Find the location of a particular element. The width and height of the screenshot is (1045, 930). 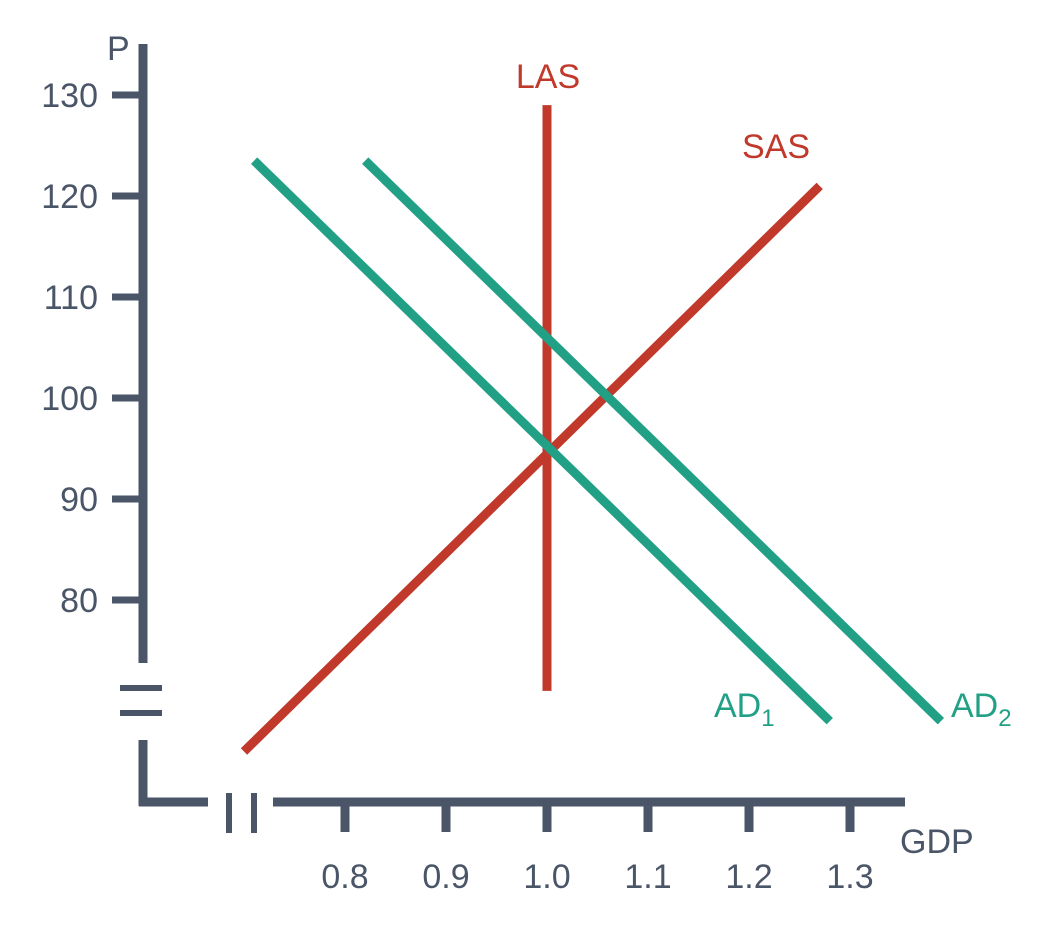

series-label-las: LAS is located at coordinates (548, 77).